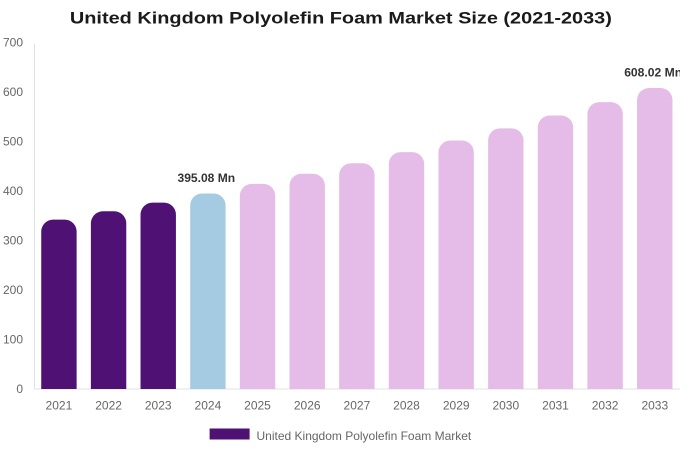 The width and height of the screenshot is (680, 450). I want to click on svg-text: 2030, so click(505, 406).